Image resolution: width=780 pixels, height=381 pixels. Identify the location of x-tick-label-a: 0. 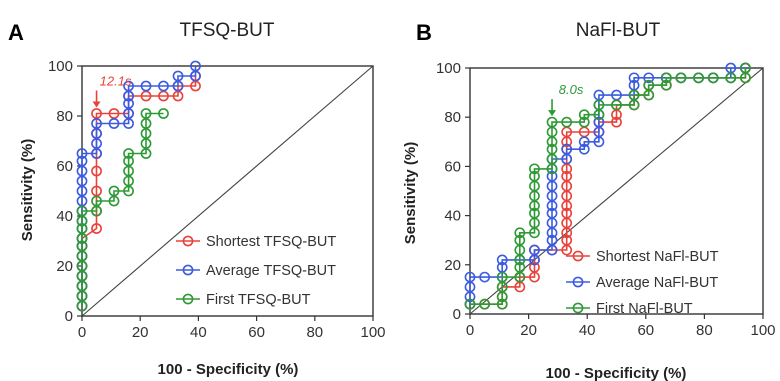
(82, 332).